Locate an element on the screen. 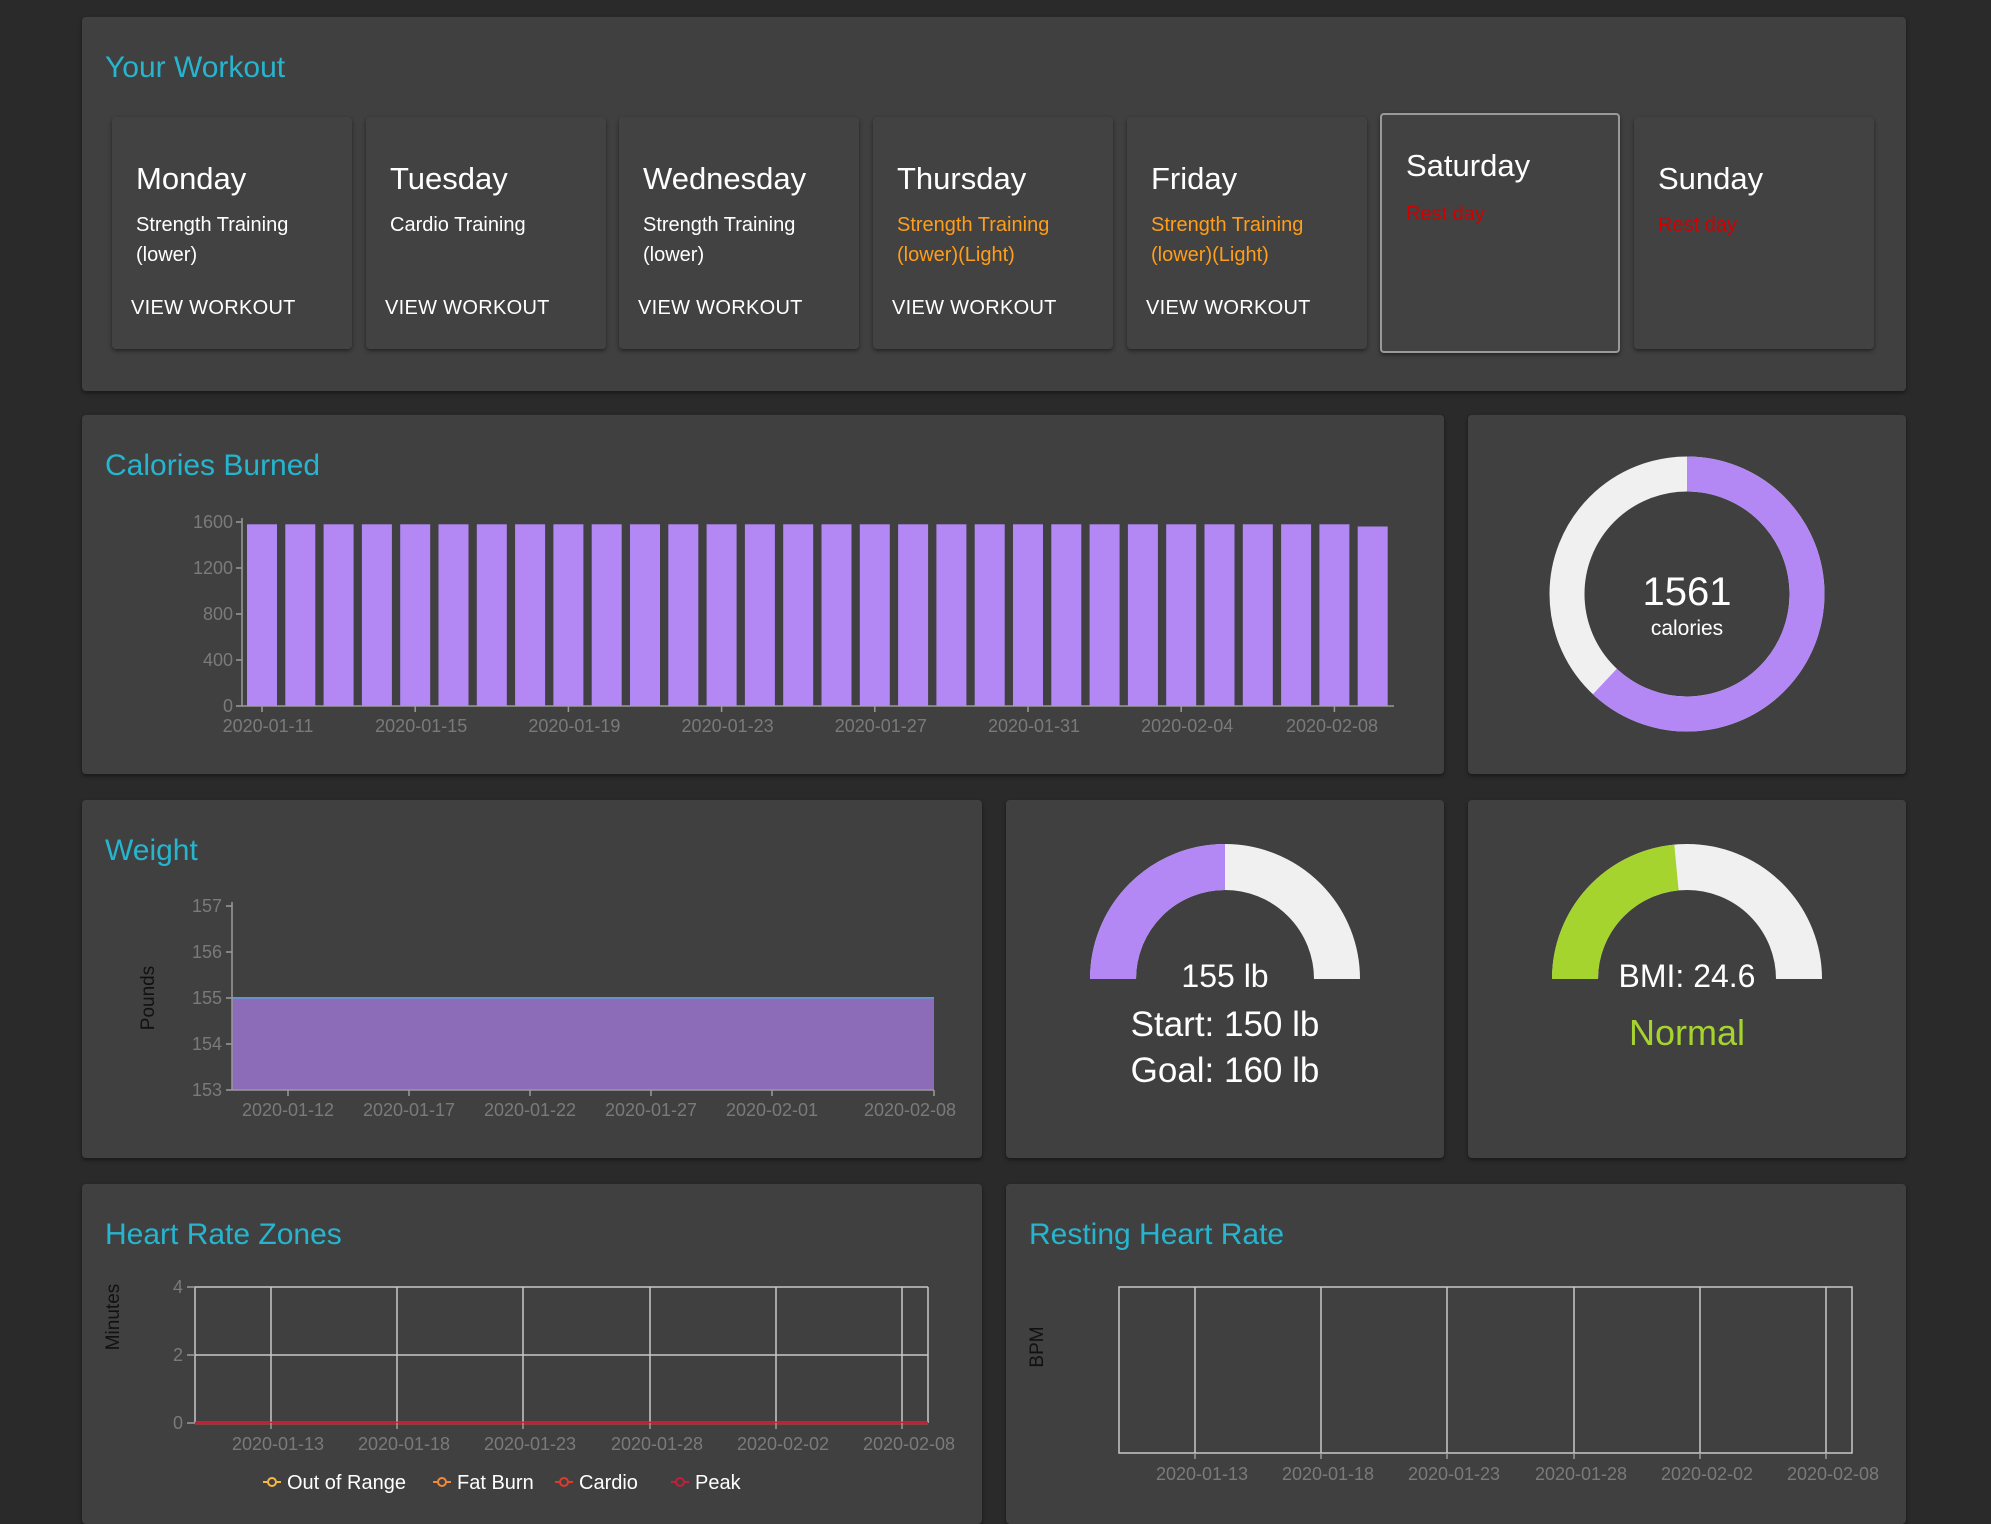  heart-rate-zones-title: Heart Rate Zones is located at coordinates (223, 1234).